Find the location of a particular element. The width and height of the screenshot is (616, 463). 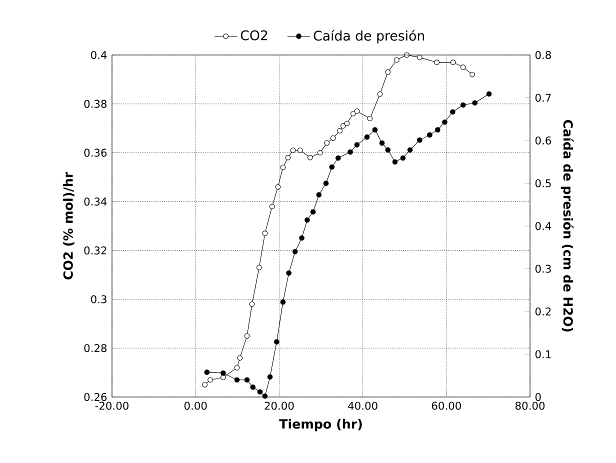

y-tick-label: 0.34 is located at coordinates (95, 202).